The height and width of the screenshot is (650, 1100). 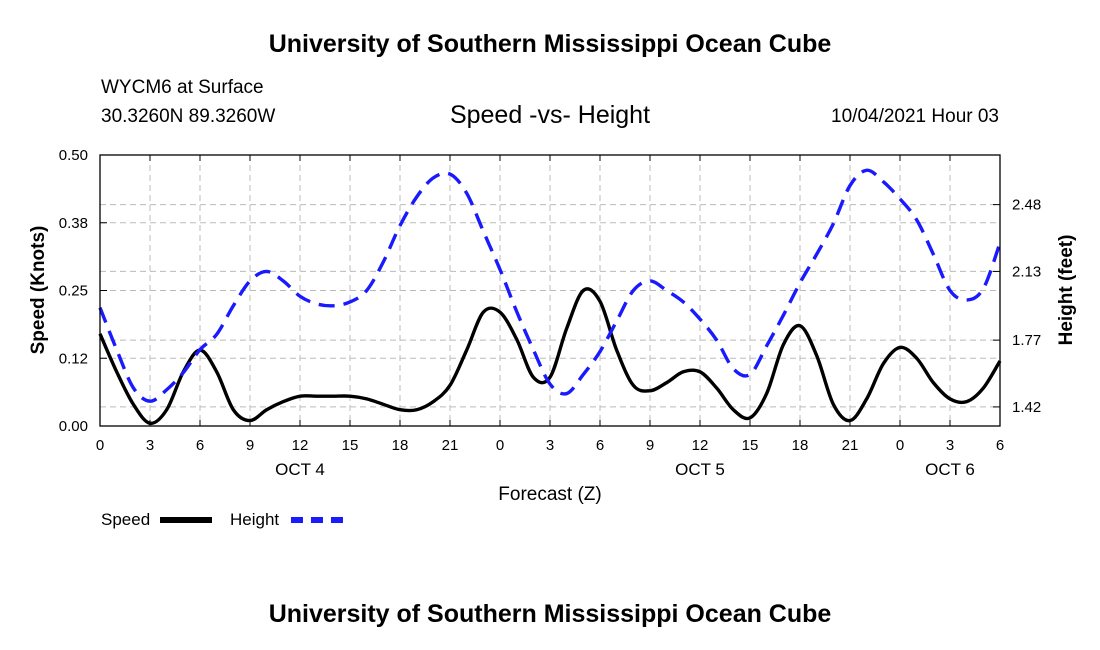 I want to click on y-tick-label: 0.12, so click(x=73, y=358).